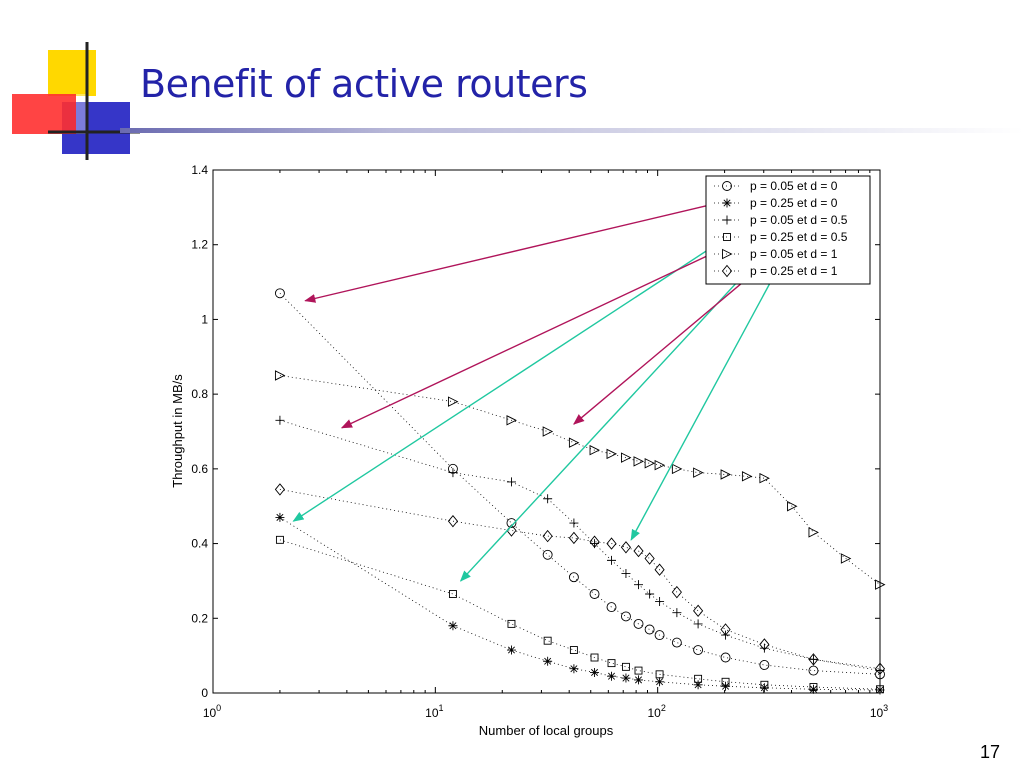  What do you see at coordinates (199, 544) in the screenshot?
I see `y-tick-label: 0.4` at bounding box center [199, 544].